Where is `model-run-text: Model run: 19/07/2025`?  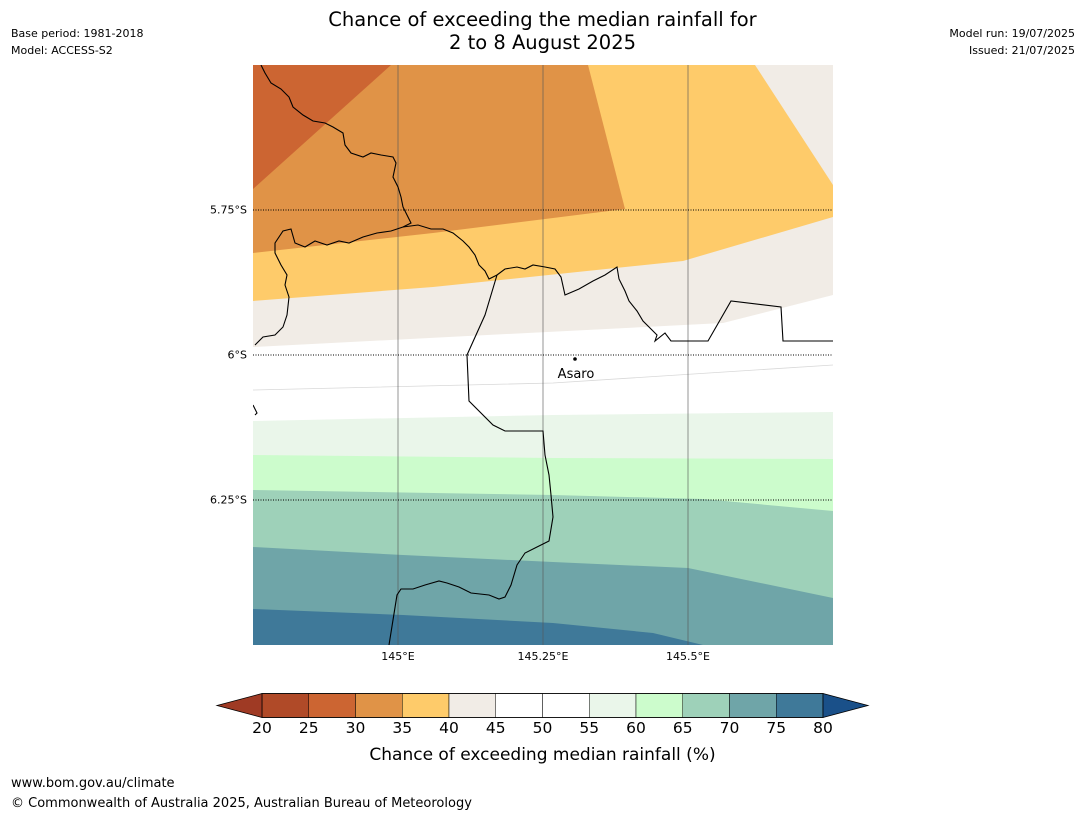 model-run-text: Model run: 19/07/2025 is located at coordinates (1012, 33).